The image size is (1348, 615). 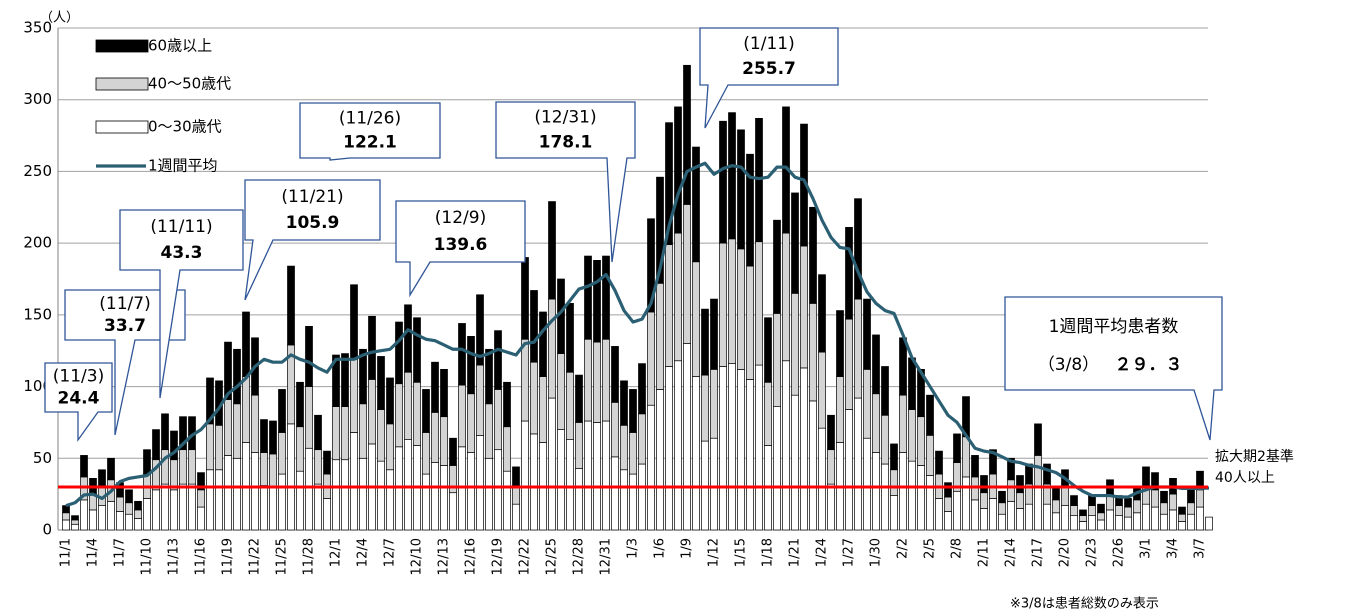 What do you see at coordinates (1146, 548) in the screenshot?
I see `x-tick-label: 3/1` at bounding box center [1146, 548].